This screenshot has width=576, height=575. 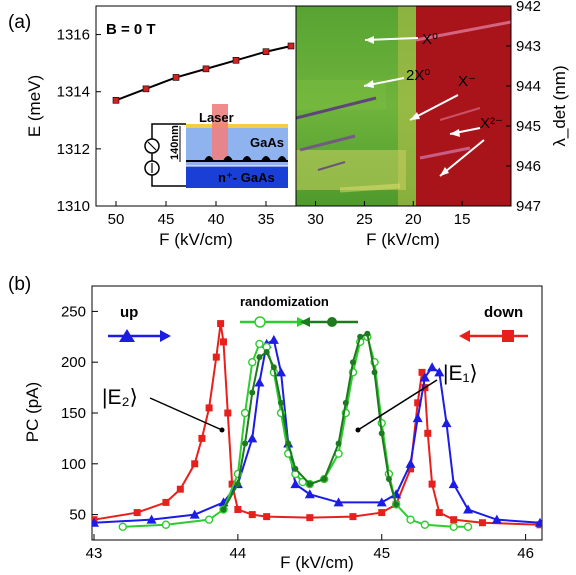 I want to click on panel-a-right-ylabel: λ_det (nm), so click(x=559, y=105).